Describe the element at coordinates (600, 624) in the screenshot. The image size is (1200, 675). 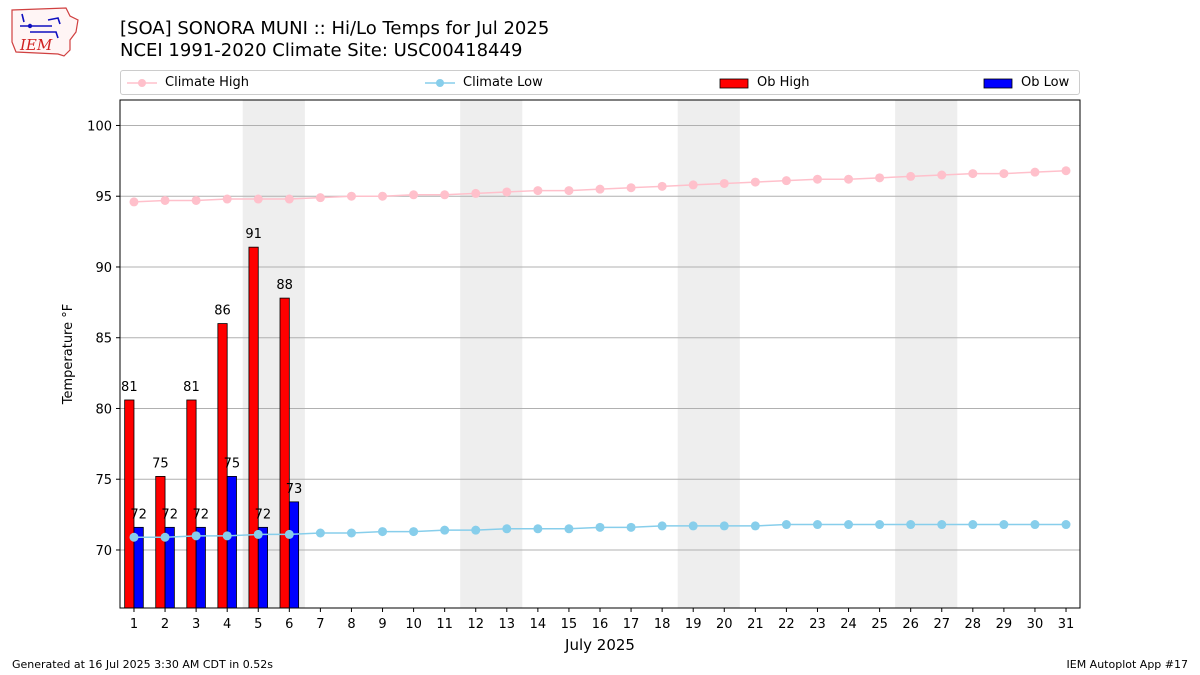
I see `x-tick-label: 16` at that location.